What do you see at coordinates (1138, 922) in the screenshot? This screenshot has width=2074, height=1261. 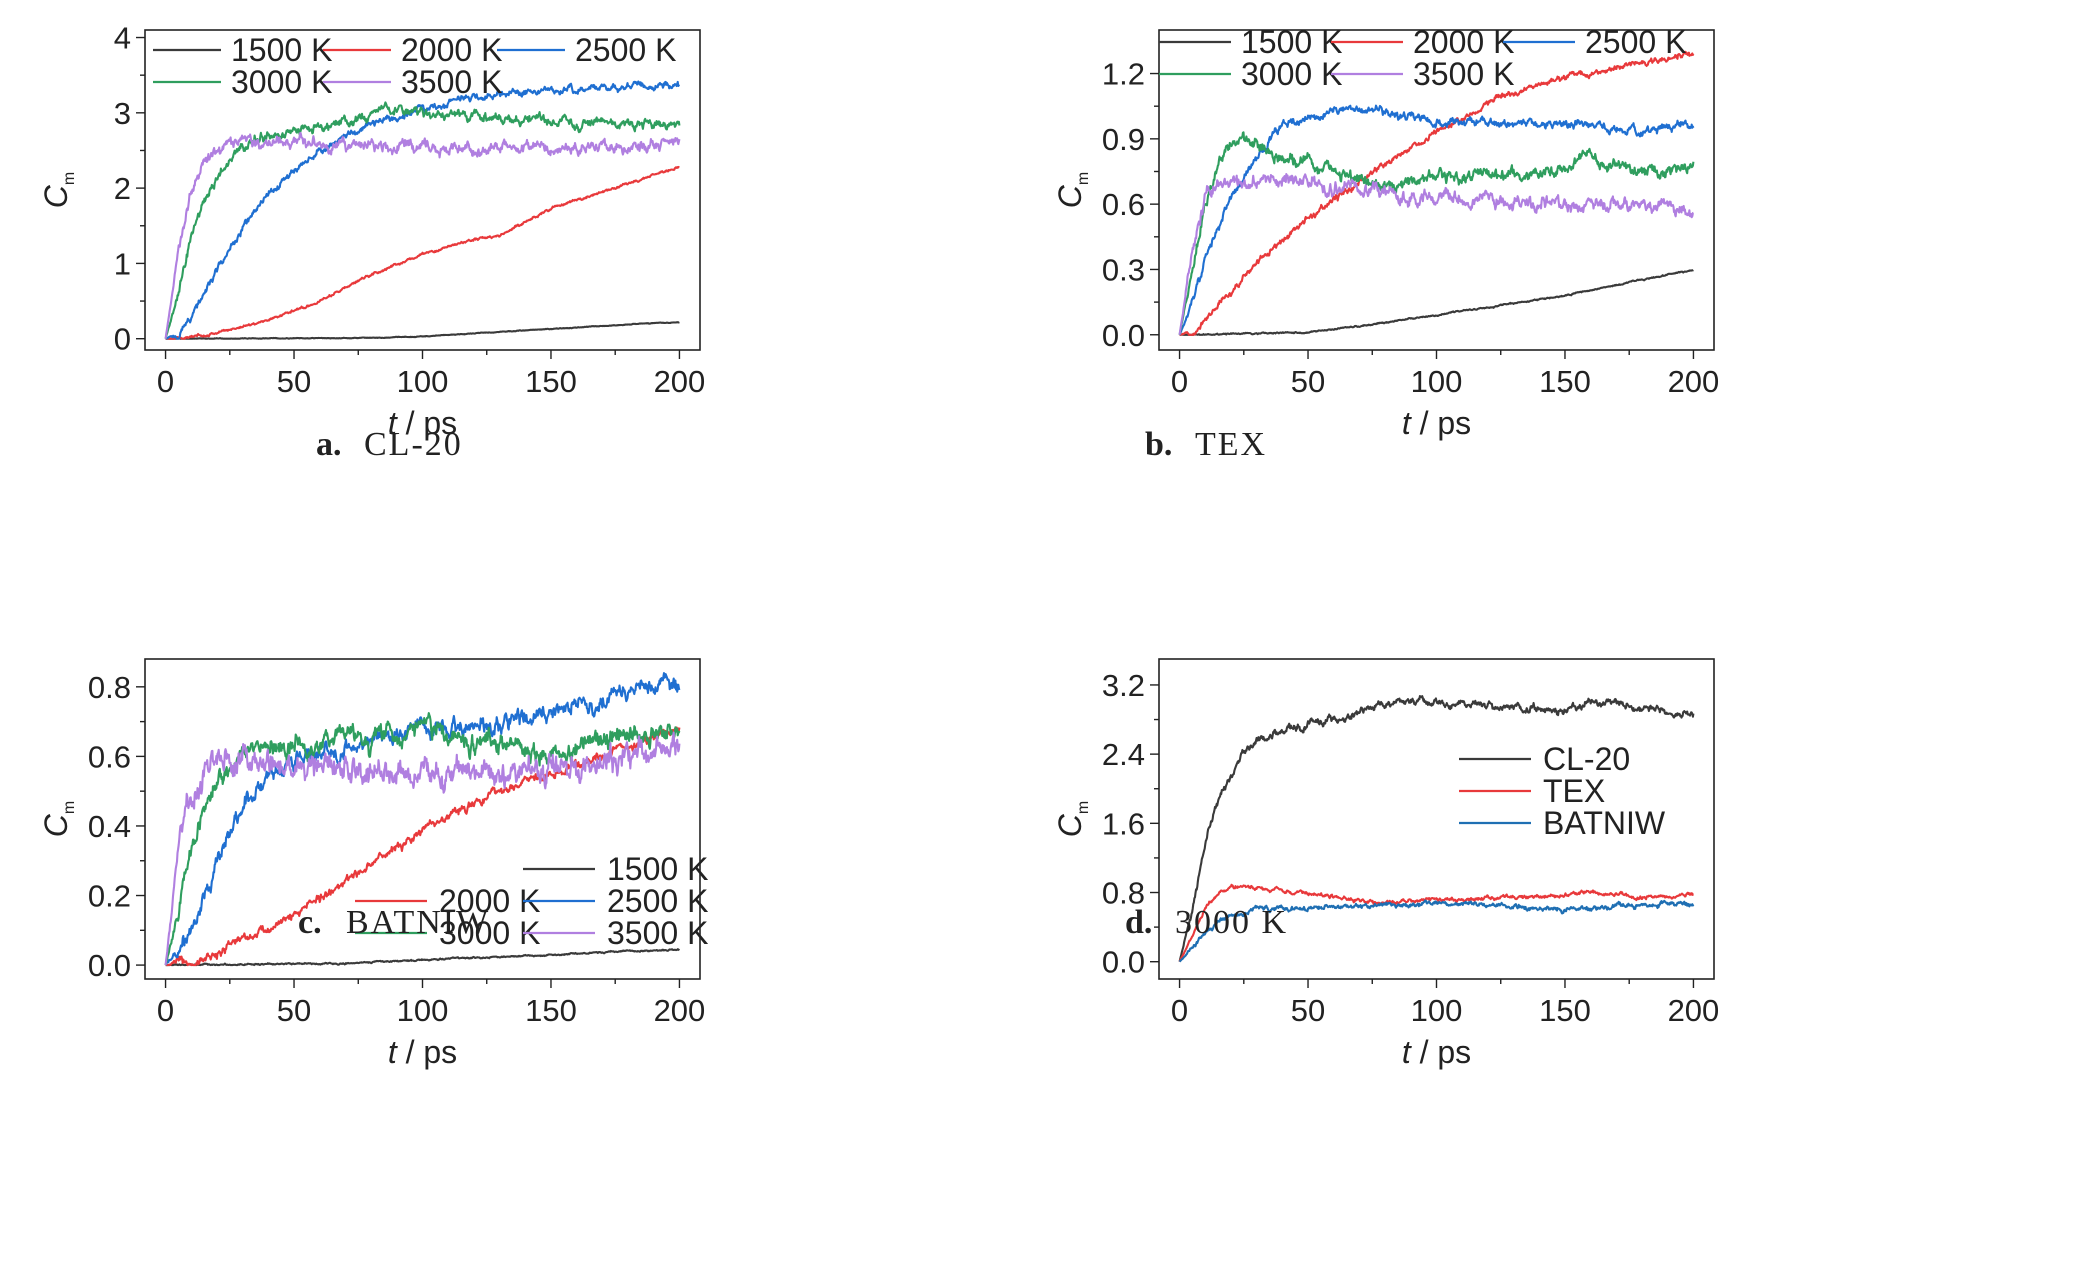 I see `caption-letter: d.` at bounding box center [1138, 922].